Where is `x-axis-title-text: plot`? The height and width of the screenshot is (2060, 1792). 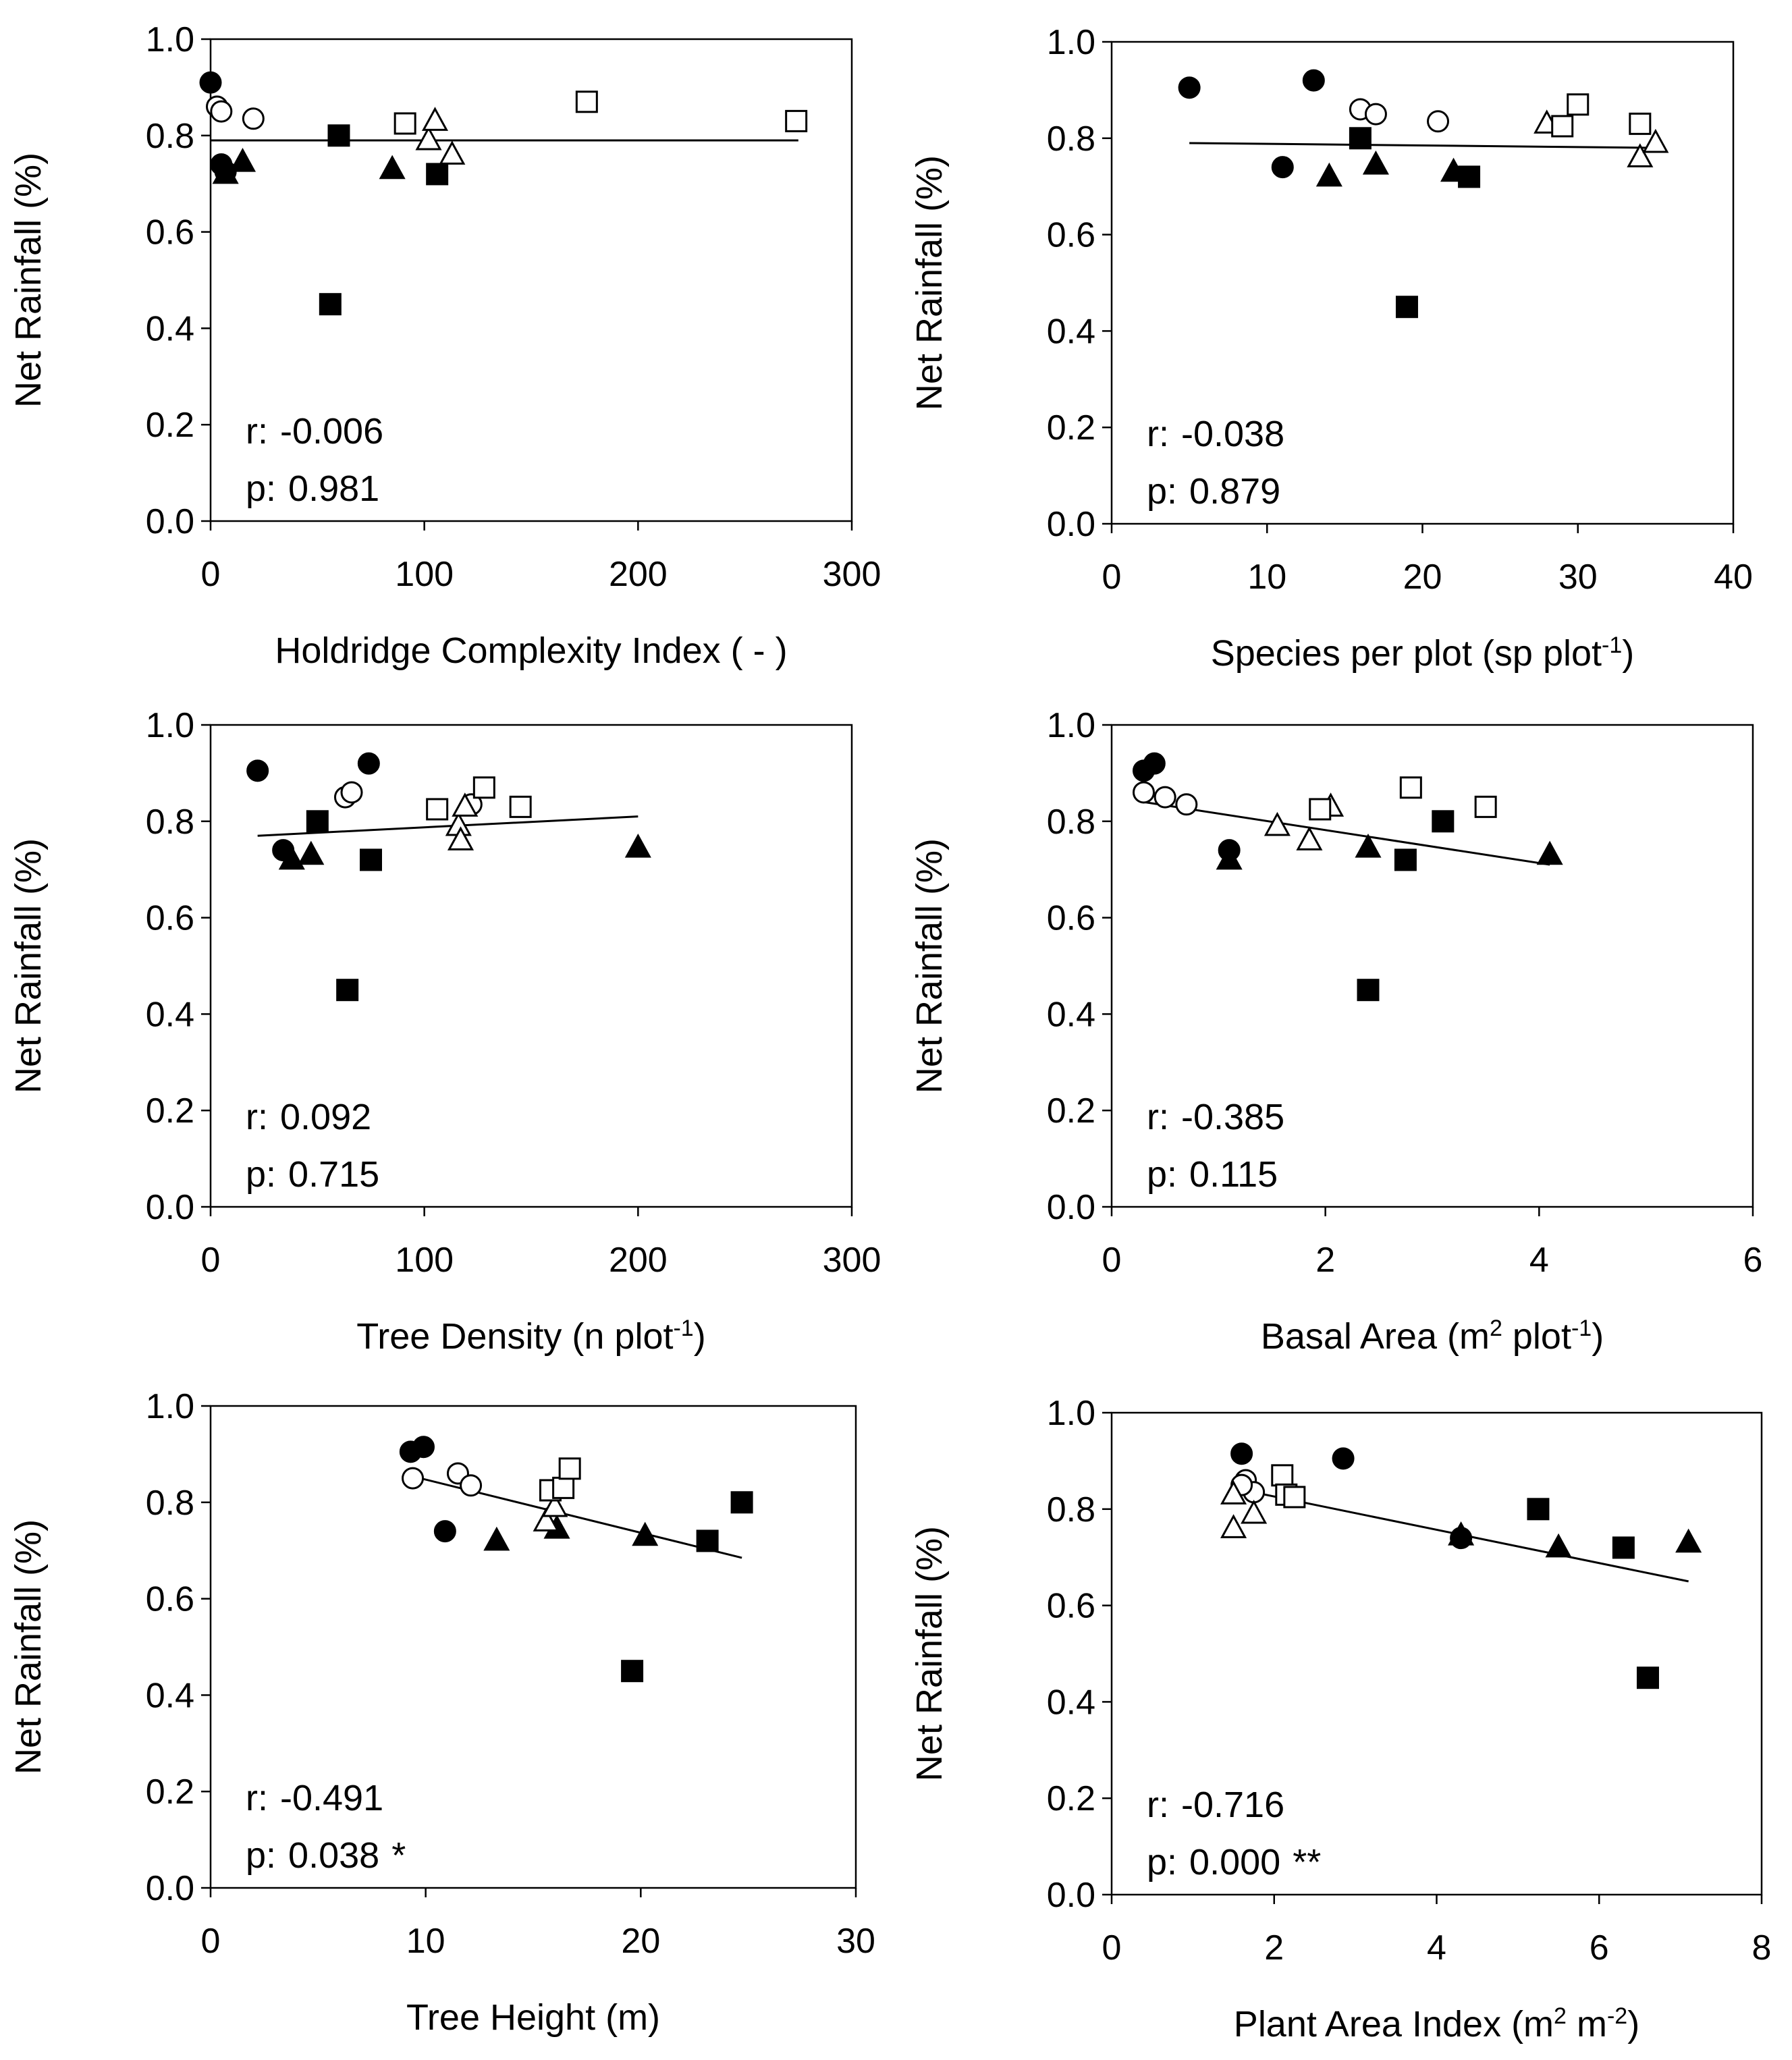 x-axis-title-text: plot is located at coordinates (1536, 1336).